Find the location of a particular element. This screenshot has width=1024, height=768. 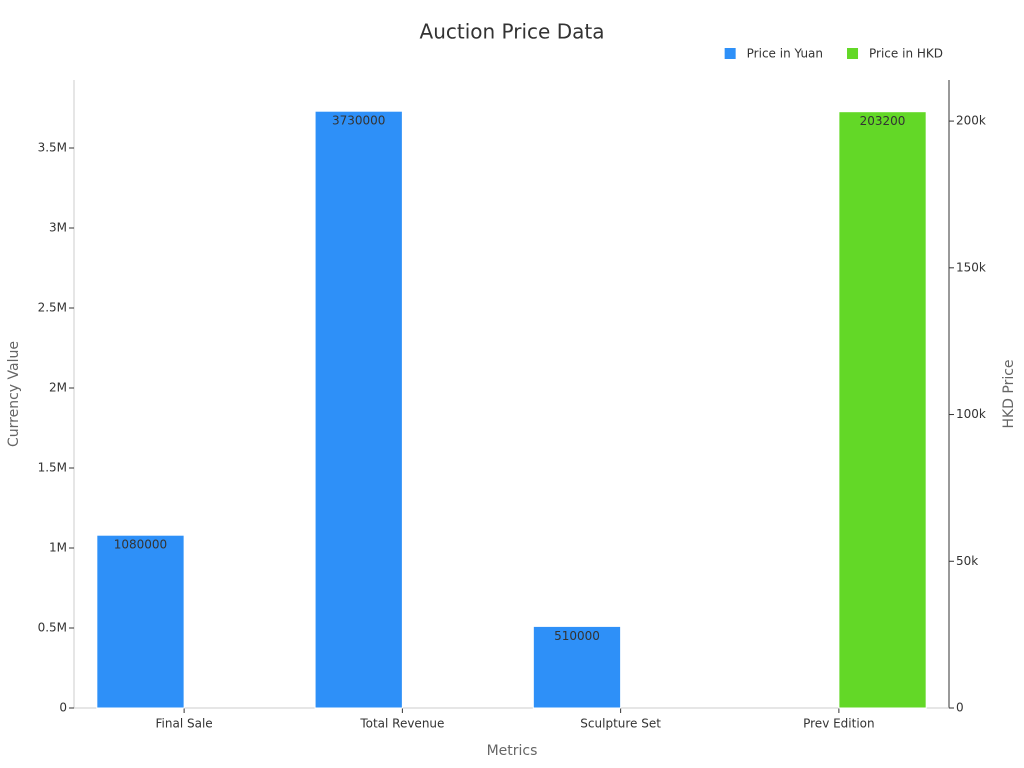

x-axis-label: Metrics is located at coordinates (512, 751).